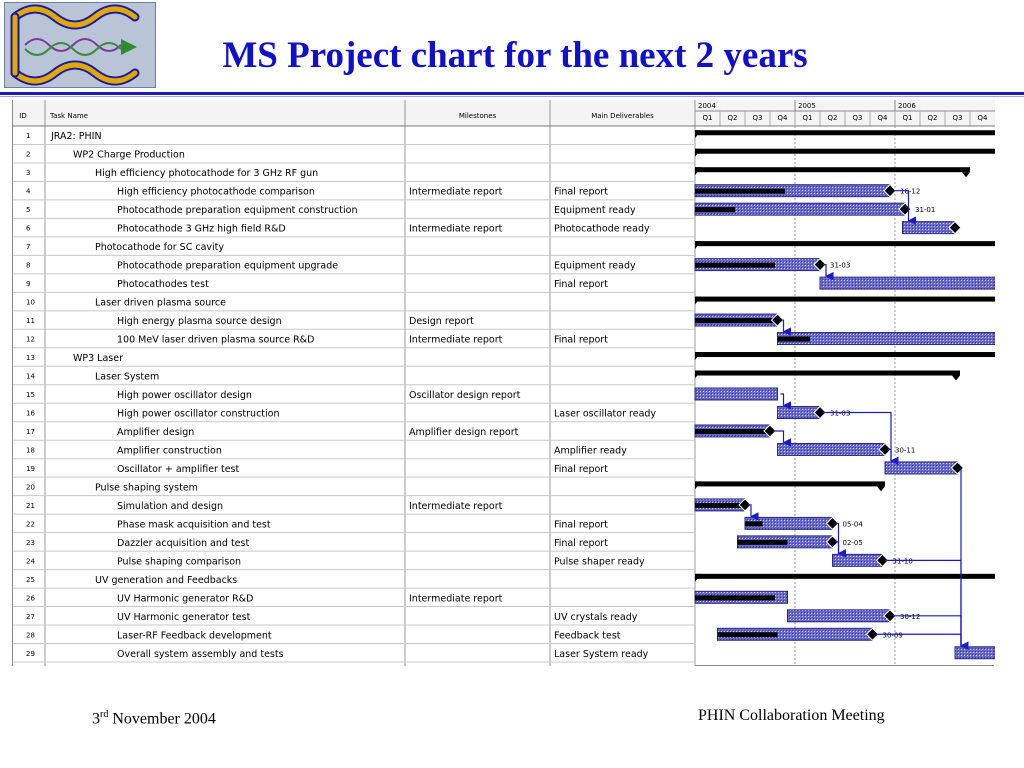 This screenshot has width=1024, height=768. What do you see at coordinates (910, 192) in the screenshot?
I see `milestone-date-label: 16-12` at bounding box center [910, 192].